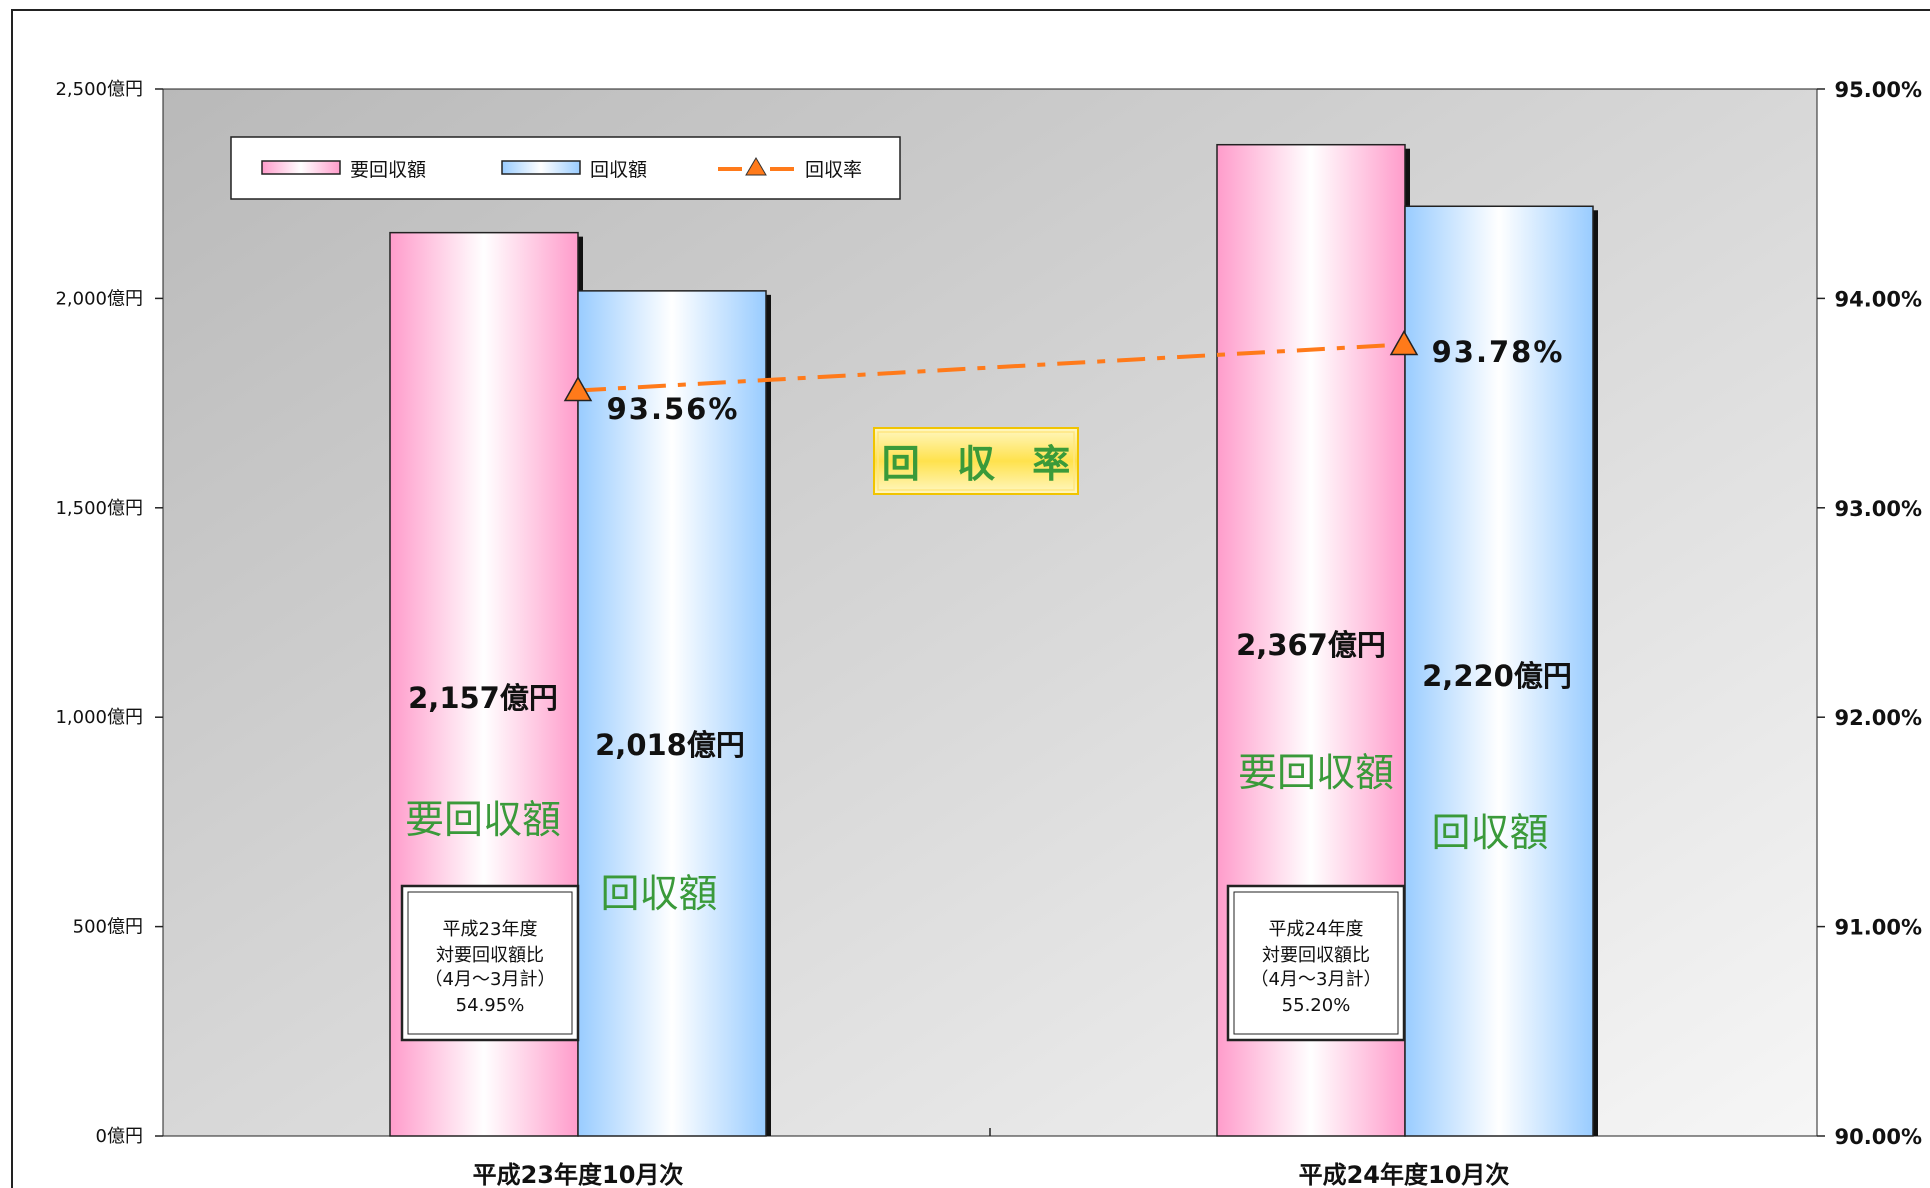 Image resolution: width=1930 pixels, height=1188 pixels. What do you see at coordinates (99, 298) in the screenshot?
I see `left-axis-tick-label: 2,000億円` at bounding box center [99, 298].